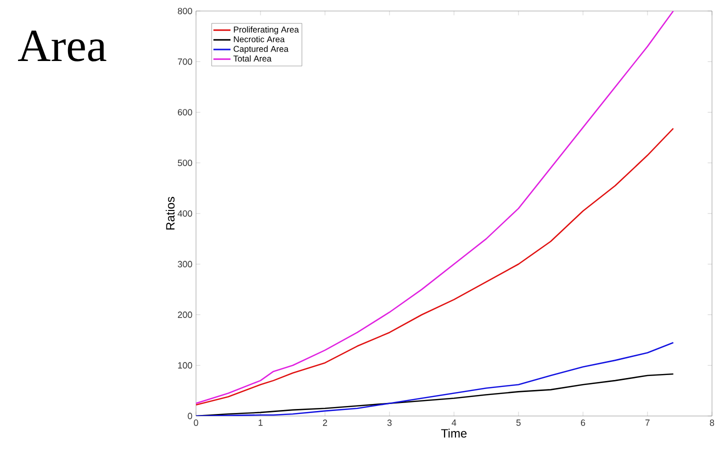  What do you see at coordinates (185, 264) in the screenshot?
I see `y-tick-label: 300` at bounding box center [185, 264].